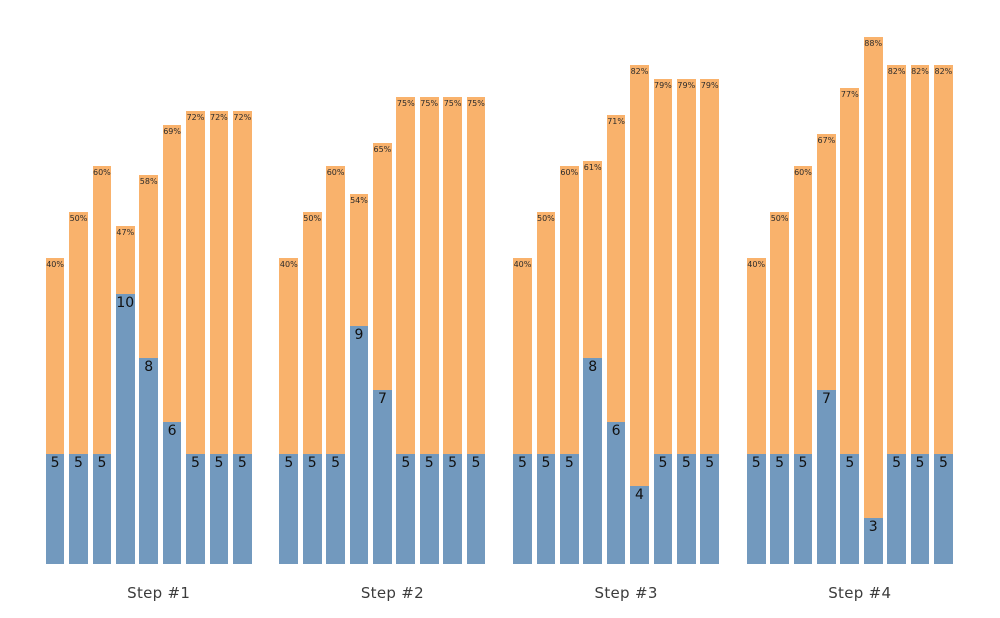 This screenshot has width=1000, height=618. Describe the element at coordinates (359, 445) in the screenshot. I see `count-bar: 9` at that location.